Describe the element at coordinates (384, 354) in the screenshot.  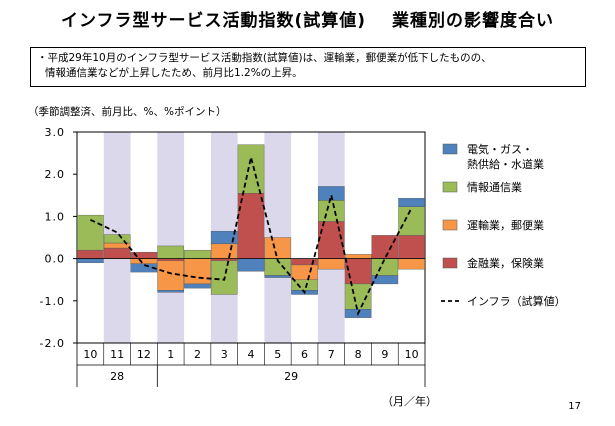
I see `x-tick-label: 9` at that location.